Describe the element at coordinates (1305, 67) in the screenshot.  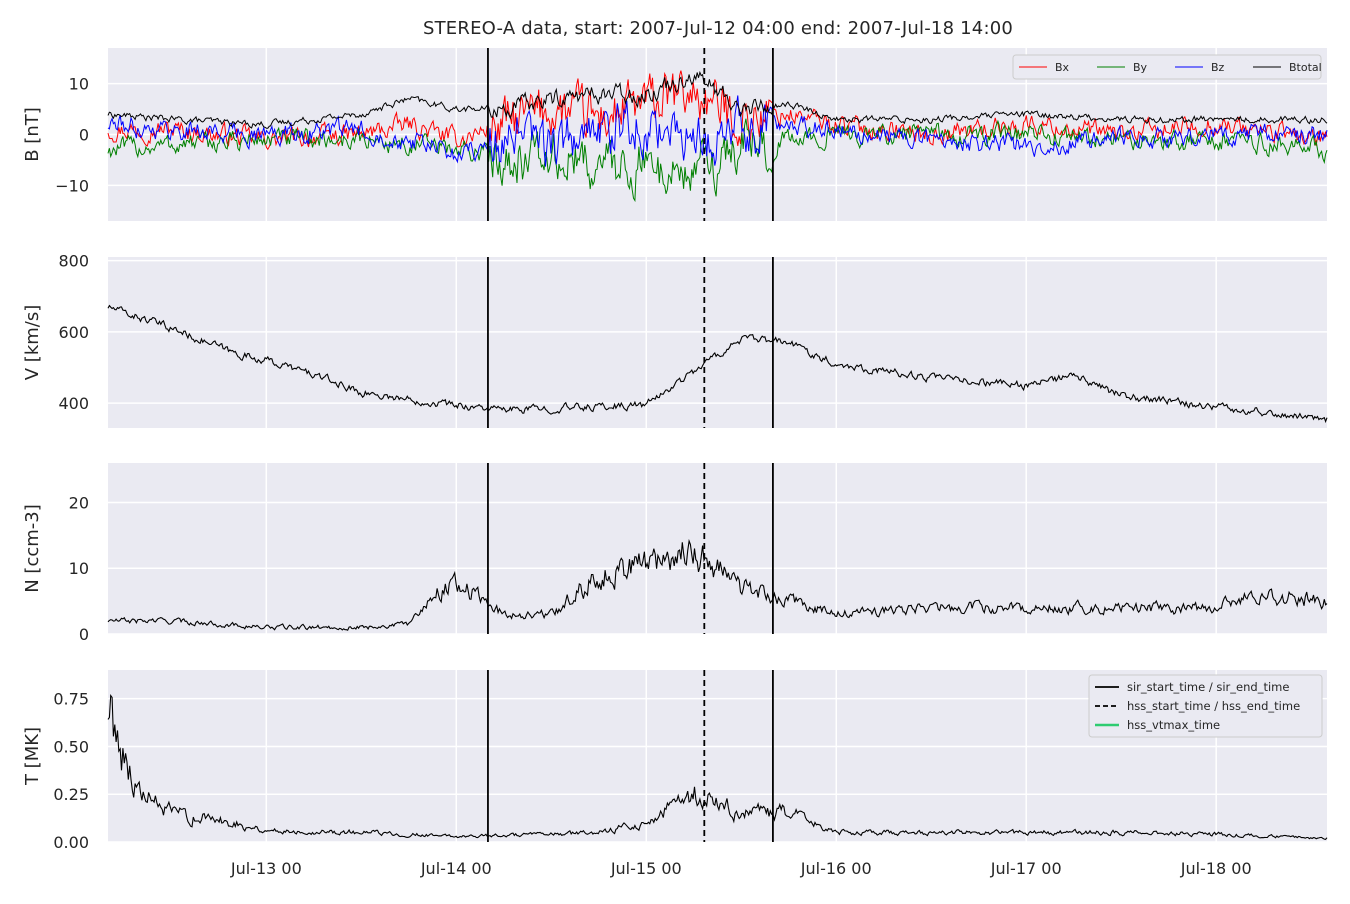
I see `legend-label-btotal: Btotal` at that location.